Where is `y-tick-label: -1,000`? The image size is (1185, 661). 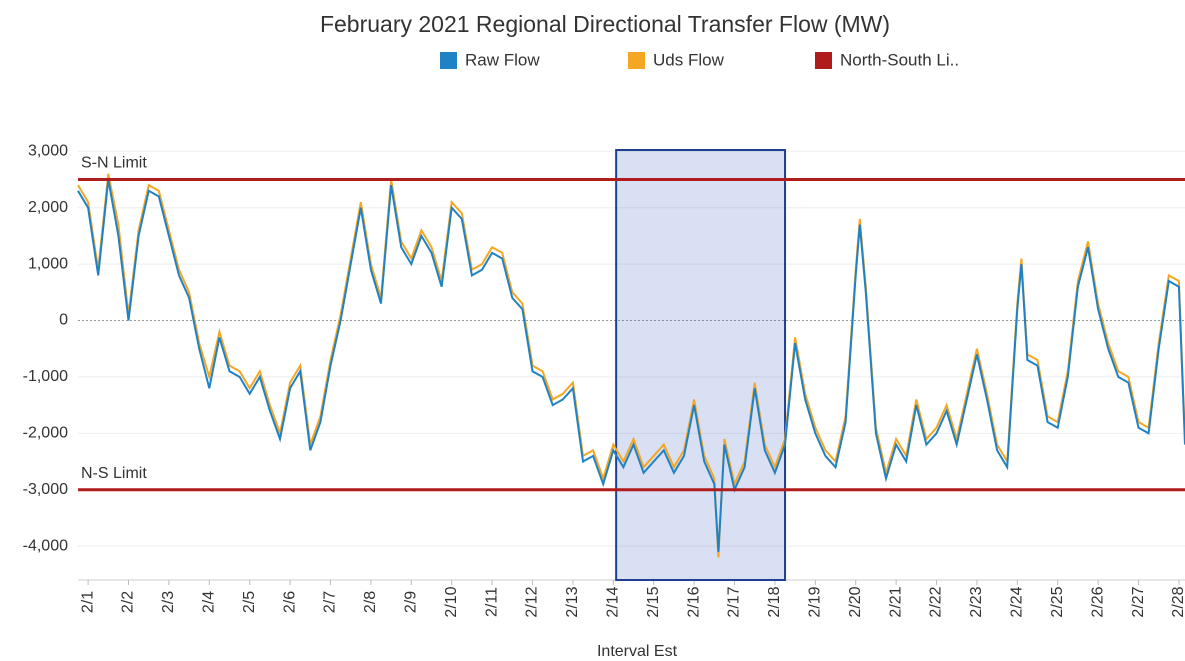 y-tick-label: -1,000 is located at coordinates (45, 376).